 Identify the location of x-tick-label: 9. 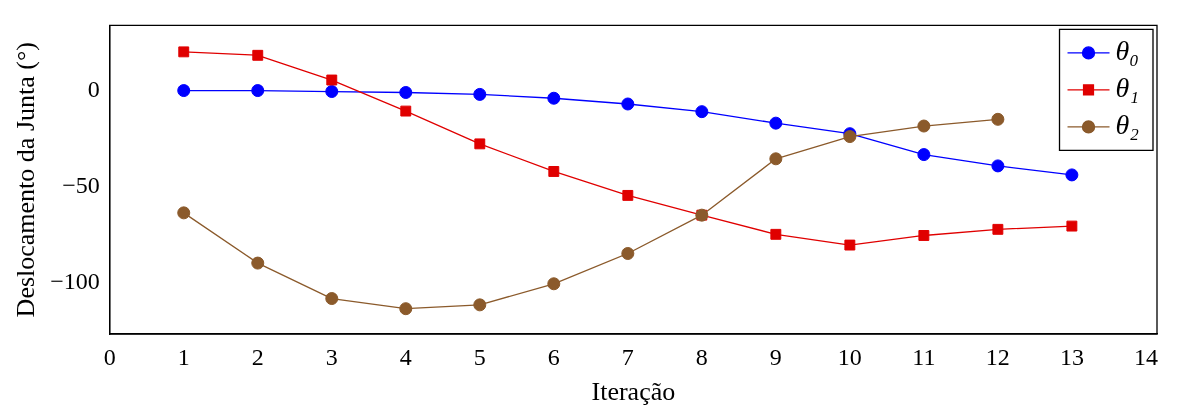
(775, 356).